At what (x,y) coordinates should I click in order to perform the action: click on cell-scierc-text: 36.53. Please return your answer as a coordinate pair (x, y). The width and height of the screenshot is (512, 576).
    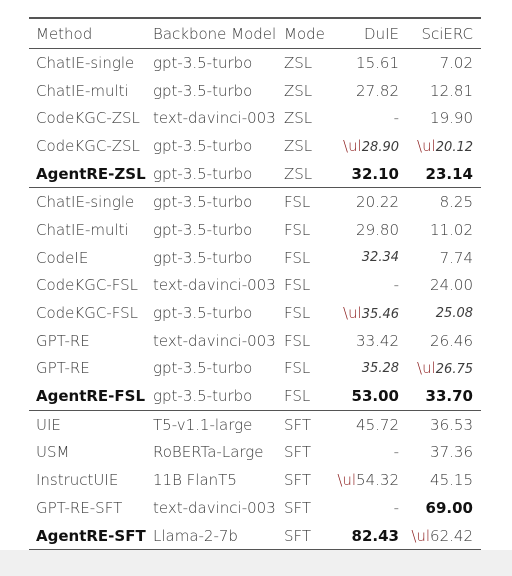
    Looking at the image, I should click on (451, 424).